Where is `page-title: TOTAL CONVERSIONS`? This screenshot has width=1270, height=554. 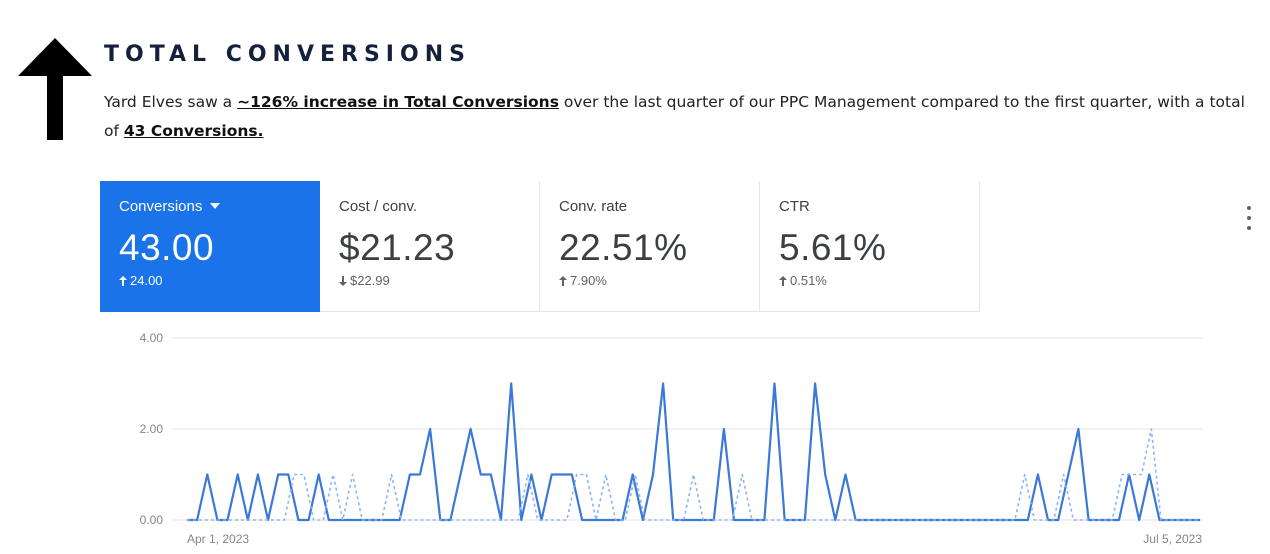 page-title: TOTAL CONVERSIONS is located at coordinates (287, 54).